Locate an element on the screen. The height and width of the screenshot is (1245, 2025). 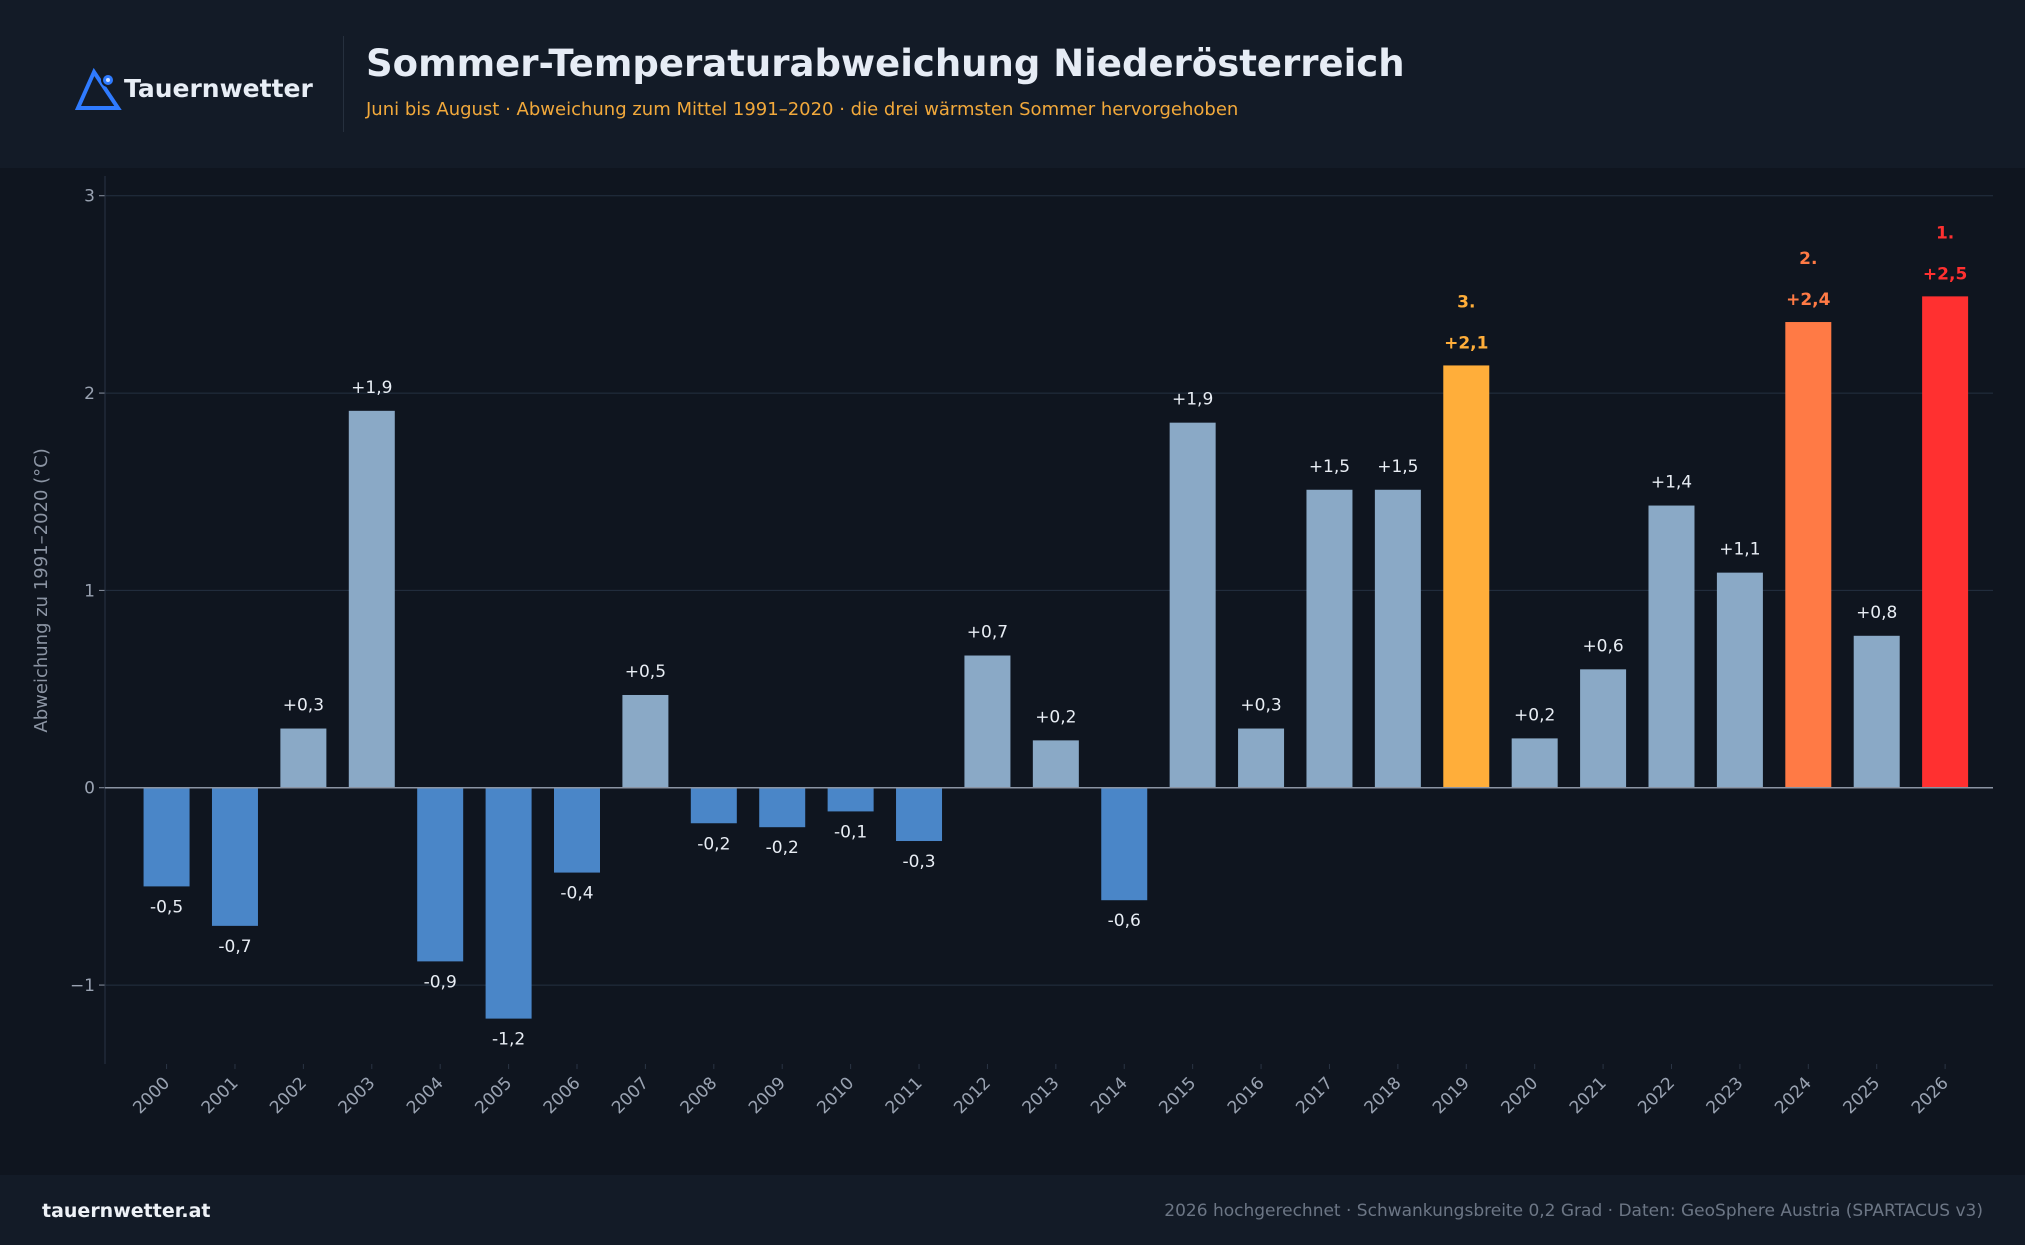
value-label-2007: +0,5 is located at coordinates (645, 672).